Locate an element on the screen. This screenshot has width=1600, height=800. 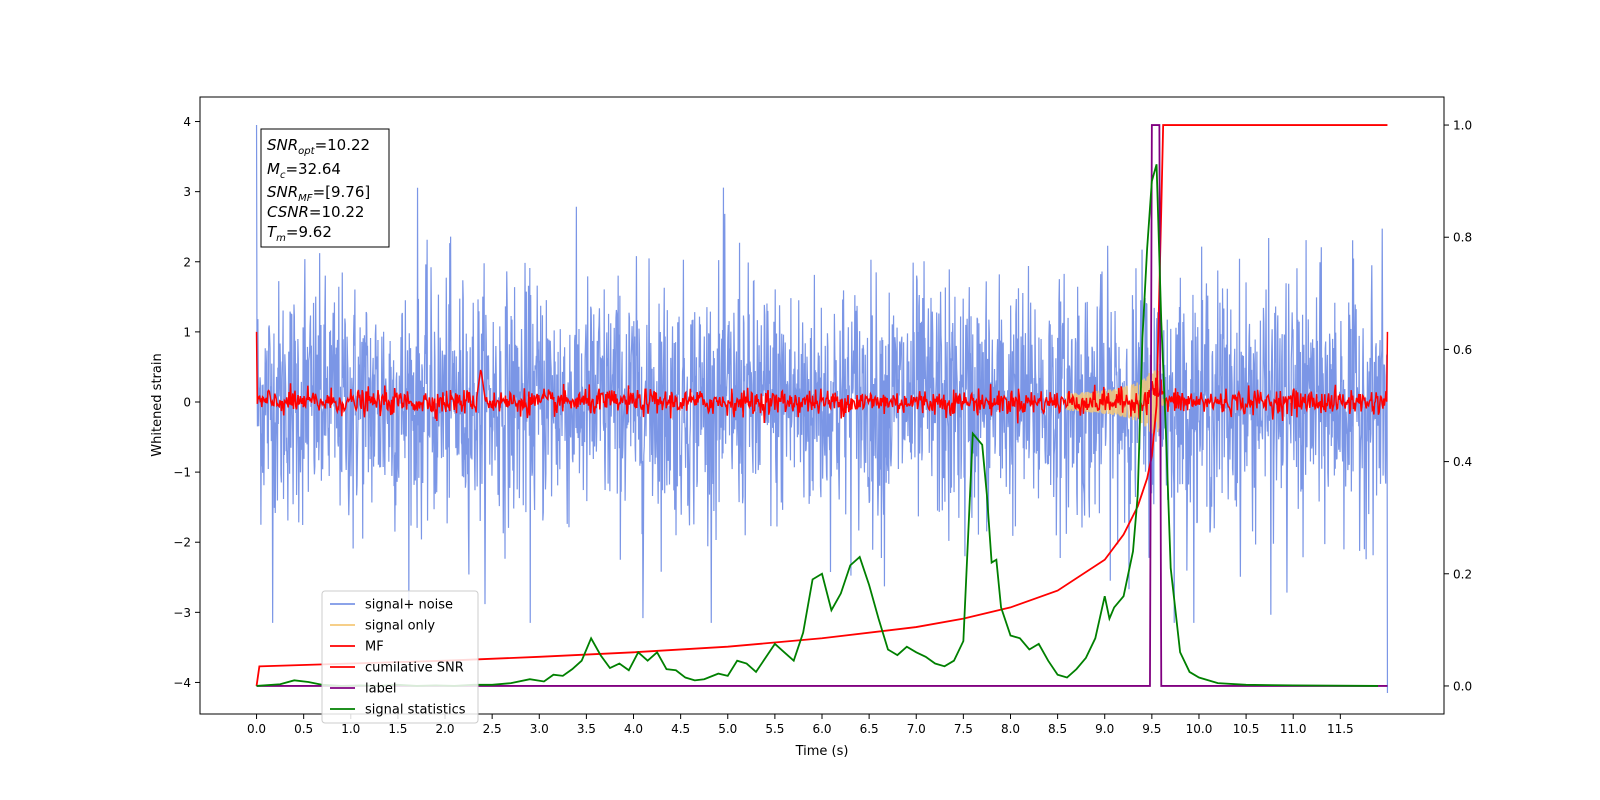
y-right-tick-label: 0.2 is located at coordinates (1462, 574).